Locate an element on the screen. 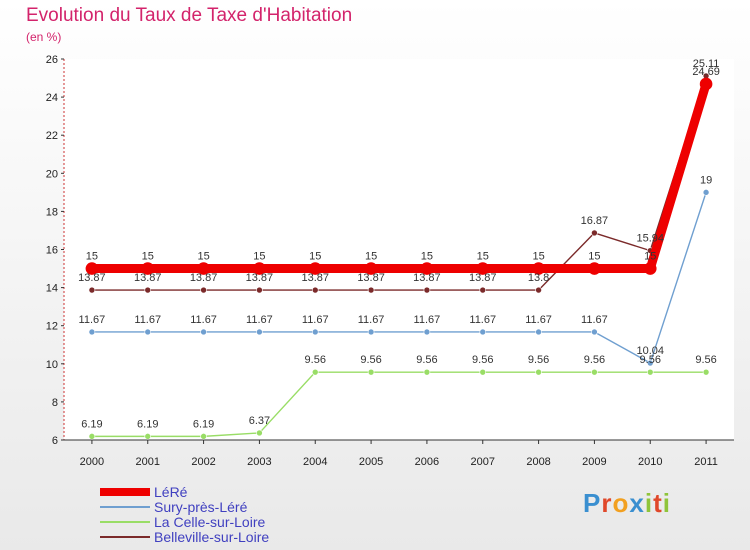  data-label: 19 is located at coordinates (706, 180).